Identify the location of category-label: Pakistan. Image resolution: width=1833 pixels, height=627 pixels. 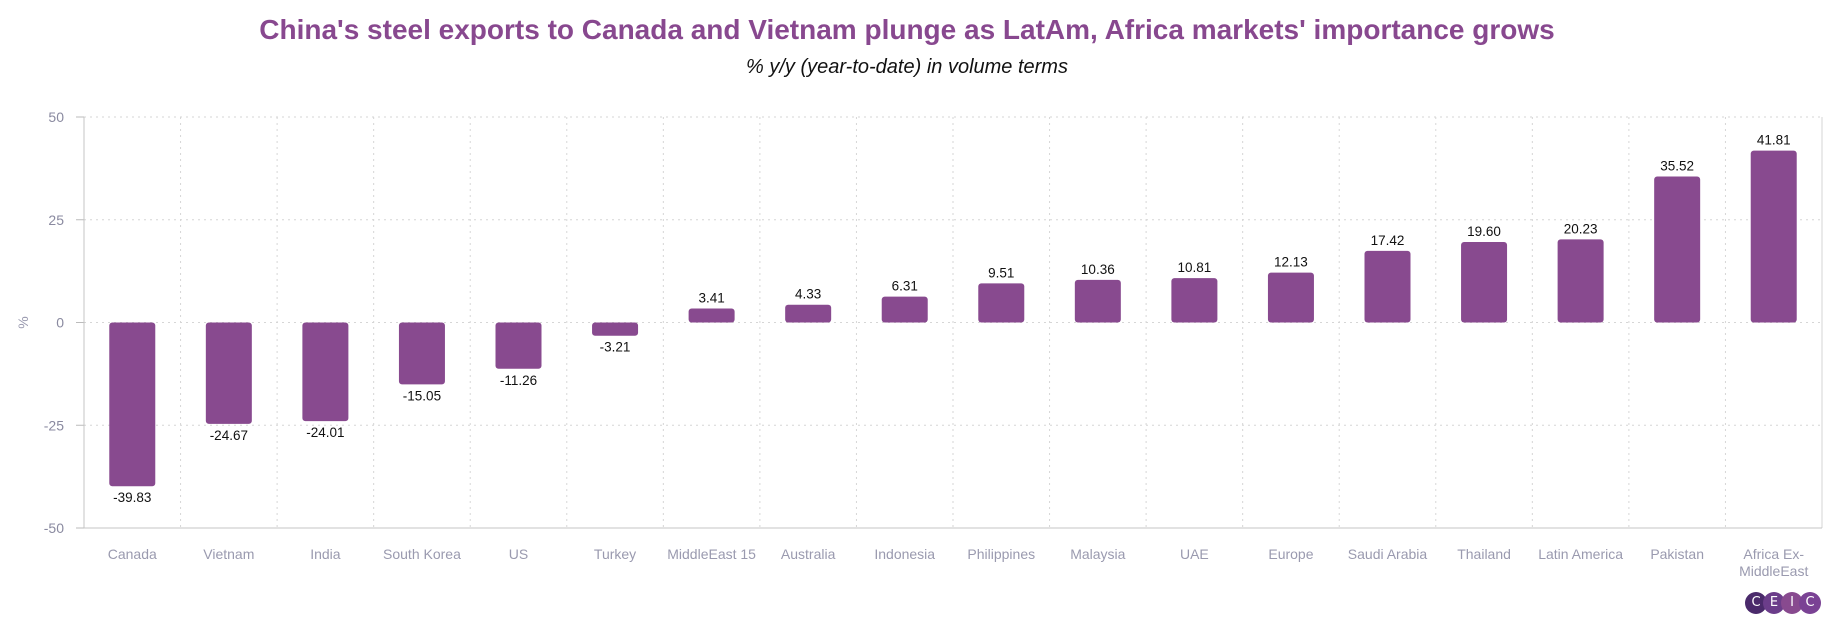
(1677, 554).